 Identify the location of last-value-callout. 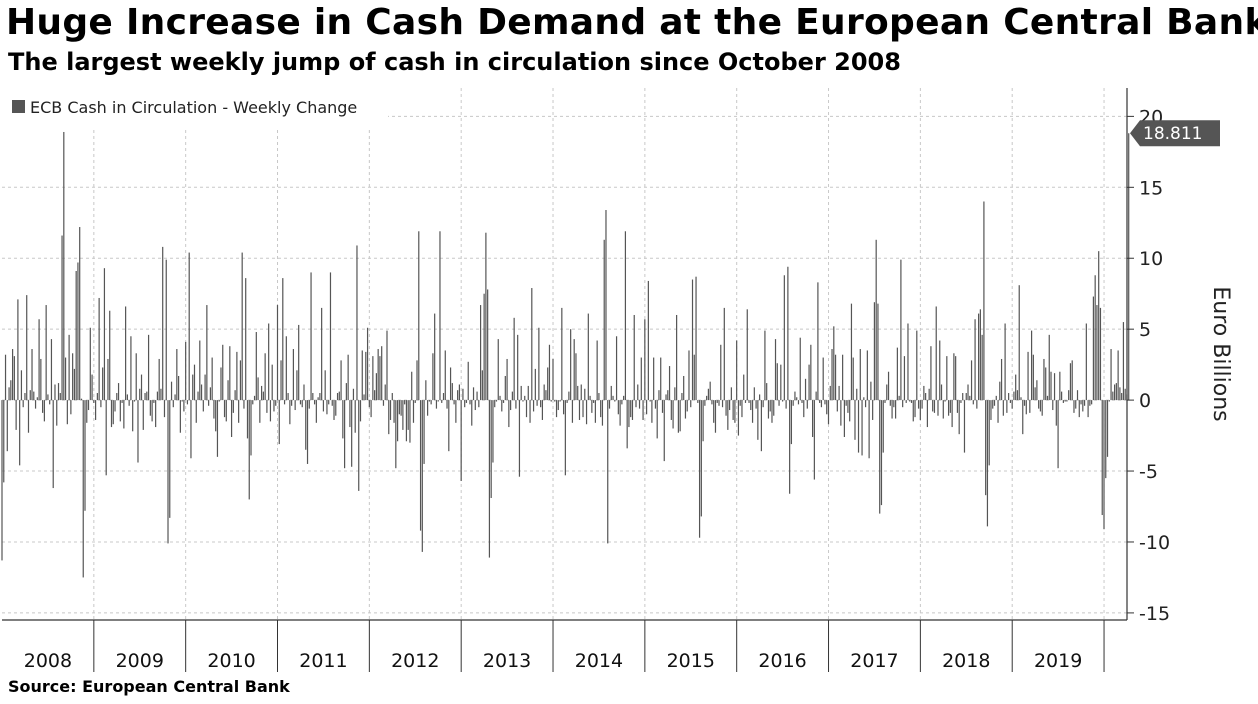
(1175, 133).